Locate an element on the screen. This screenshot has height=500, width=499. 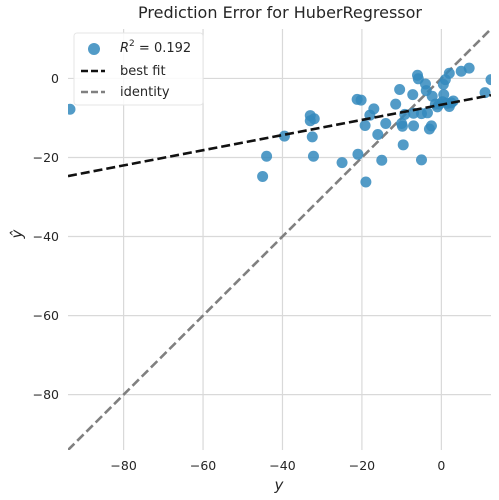
legend: R2 = 0.192 best fit identity is located at coordinates (138, 69).